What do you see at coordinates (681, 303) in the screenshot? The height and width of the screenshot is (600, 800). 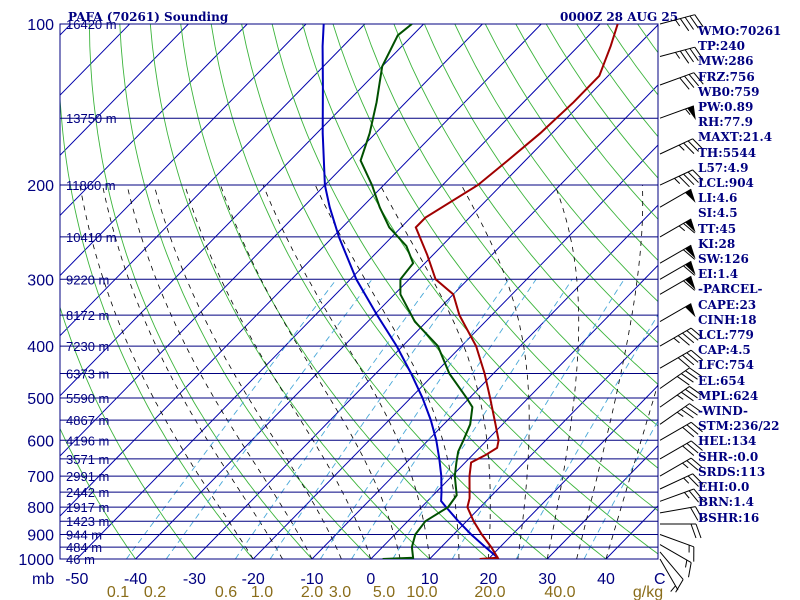 I see `wind-barbs` at bounding box center [681, 303].